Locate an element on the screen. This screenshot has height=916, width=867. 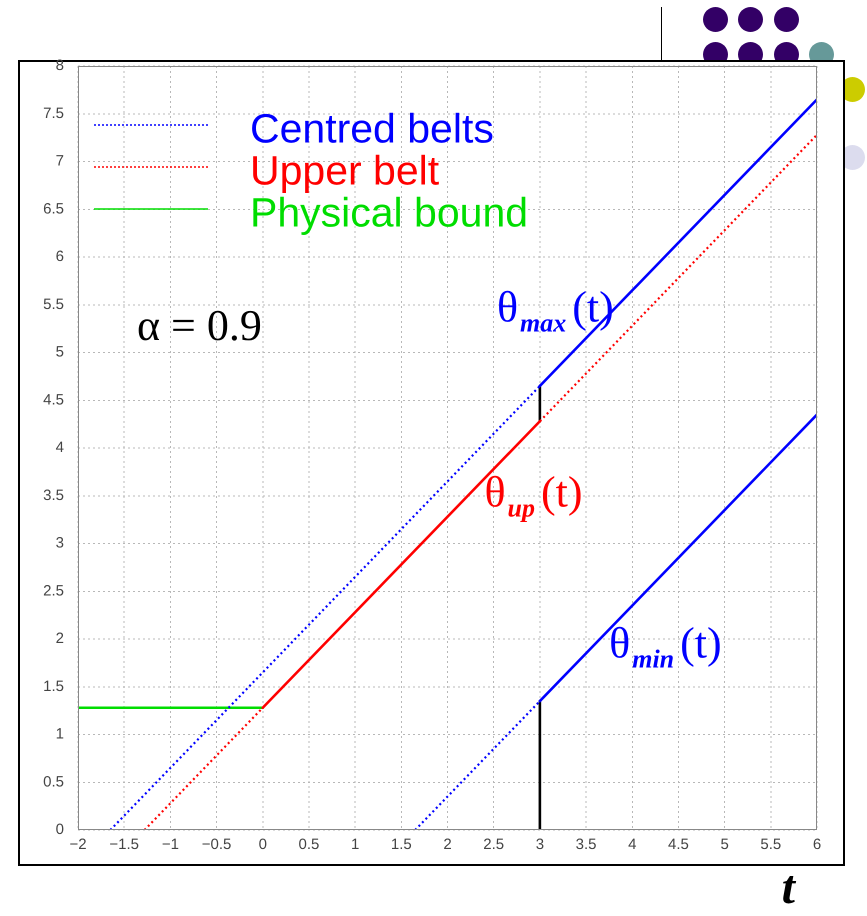
y-tick-label: 3.5 is located at coordinates (53, 495).